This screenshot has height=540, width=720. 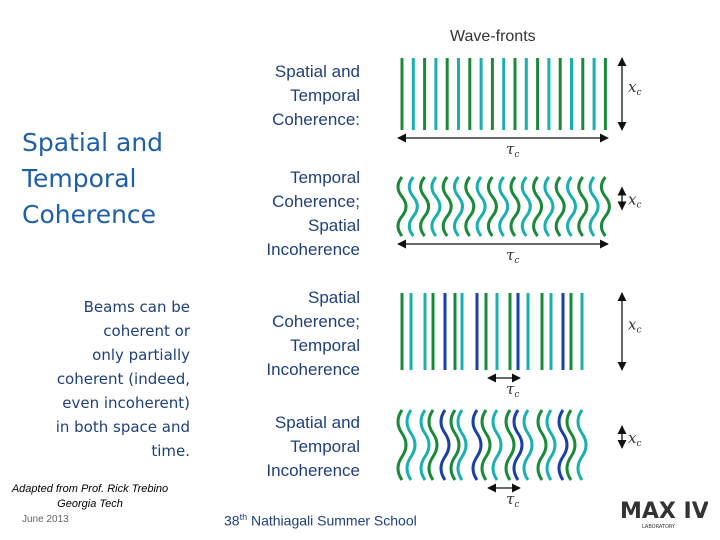 I want to click on wavefronts-heading: Wave-fronts, so click(x=493, y=36).